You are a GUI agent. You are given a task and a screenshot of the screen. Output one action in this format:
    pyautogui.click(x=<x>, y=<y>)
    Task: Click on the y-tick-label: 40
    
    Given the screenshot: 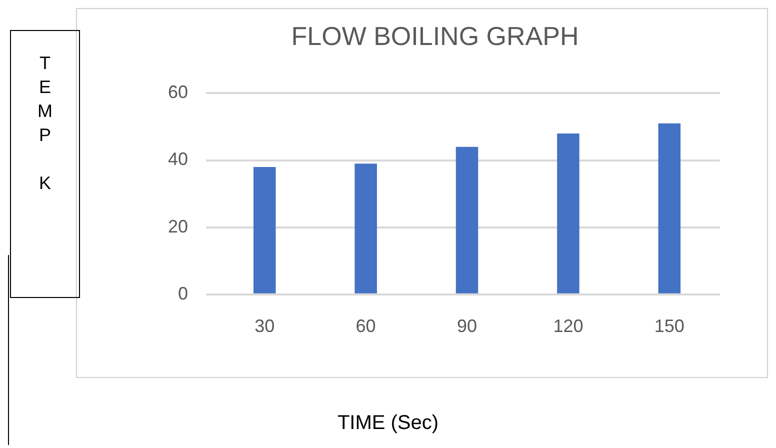 What is the action you would take?
    pyautogui.click(x=178, y=159)
    